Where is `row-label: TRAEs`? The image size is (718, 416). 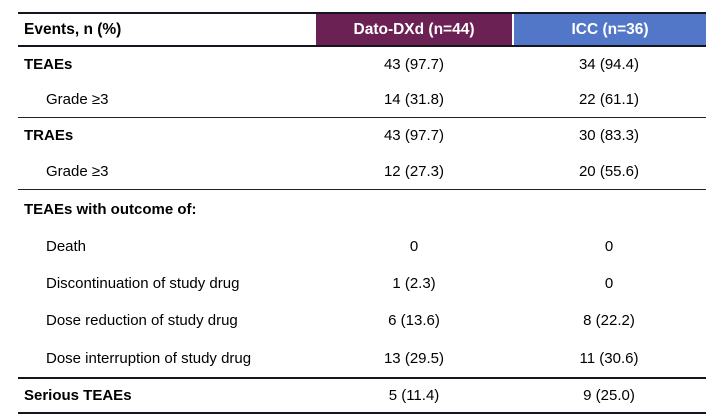 row-label: TRAEs is located at coordinates (49, 135).